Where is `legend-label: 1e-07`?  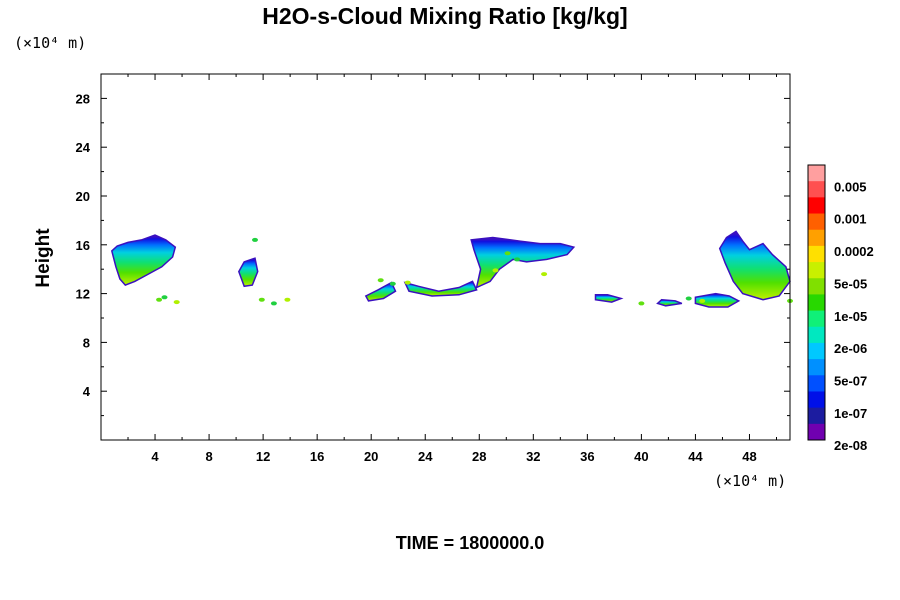 legend-label: 1e-07 is located at coordinates (850, 413).